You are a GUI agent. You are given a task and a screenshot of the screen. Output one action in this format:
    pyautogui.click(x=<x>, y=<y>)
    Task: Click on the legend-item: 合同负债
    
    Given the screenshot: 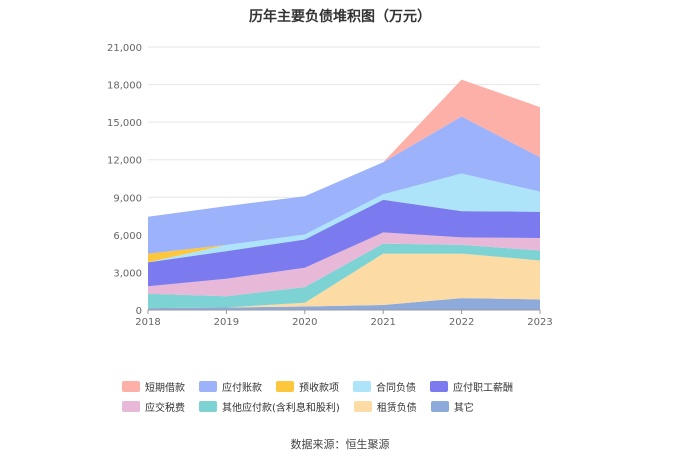 What is the action you would take?
    pyautogui.click(x=384, y=386)
    